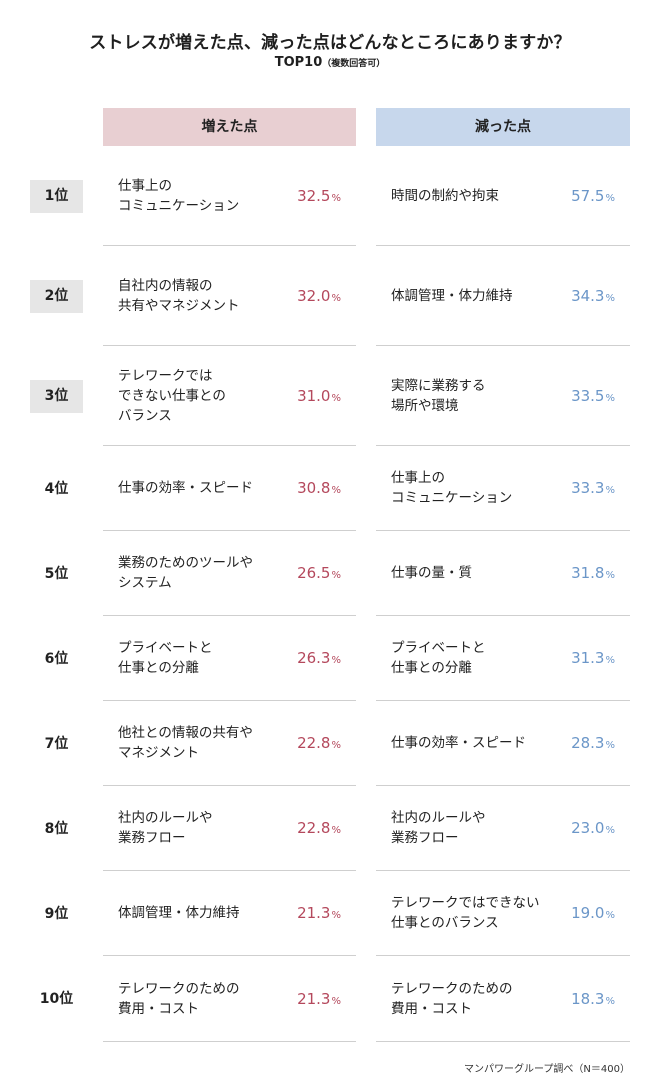  What do you see at coordinates (314, 295) in the screenshot?
I see `increased-value-number: 32.0` at bounding box center [314, 295].